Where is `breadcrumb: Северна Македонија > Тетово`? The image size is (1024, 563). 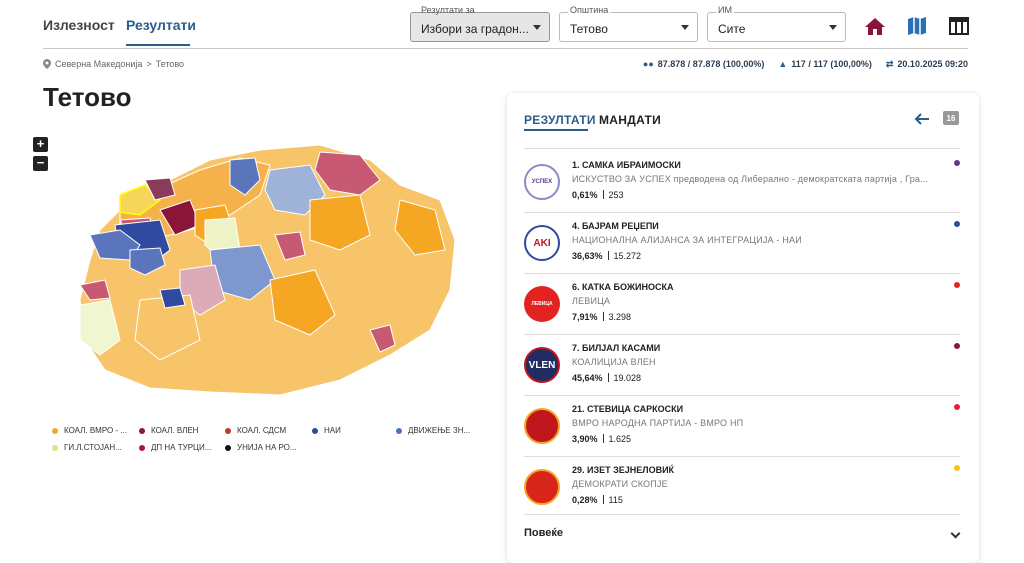 breadcrumb: Северна Македонија > Тетово is located at coordinates (113, 64).